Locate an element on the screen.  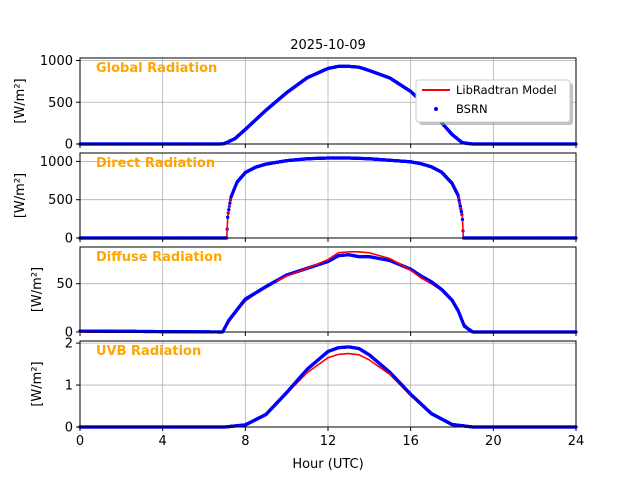
bsrn-series-overlay is located at coordinates (328, 198).